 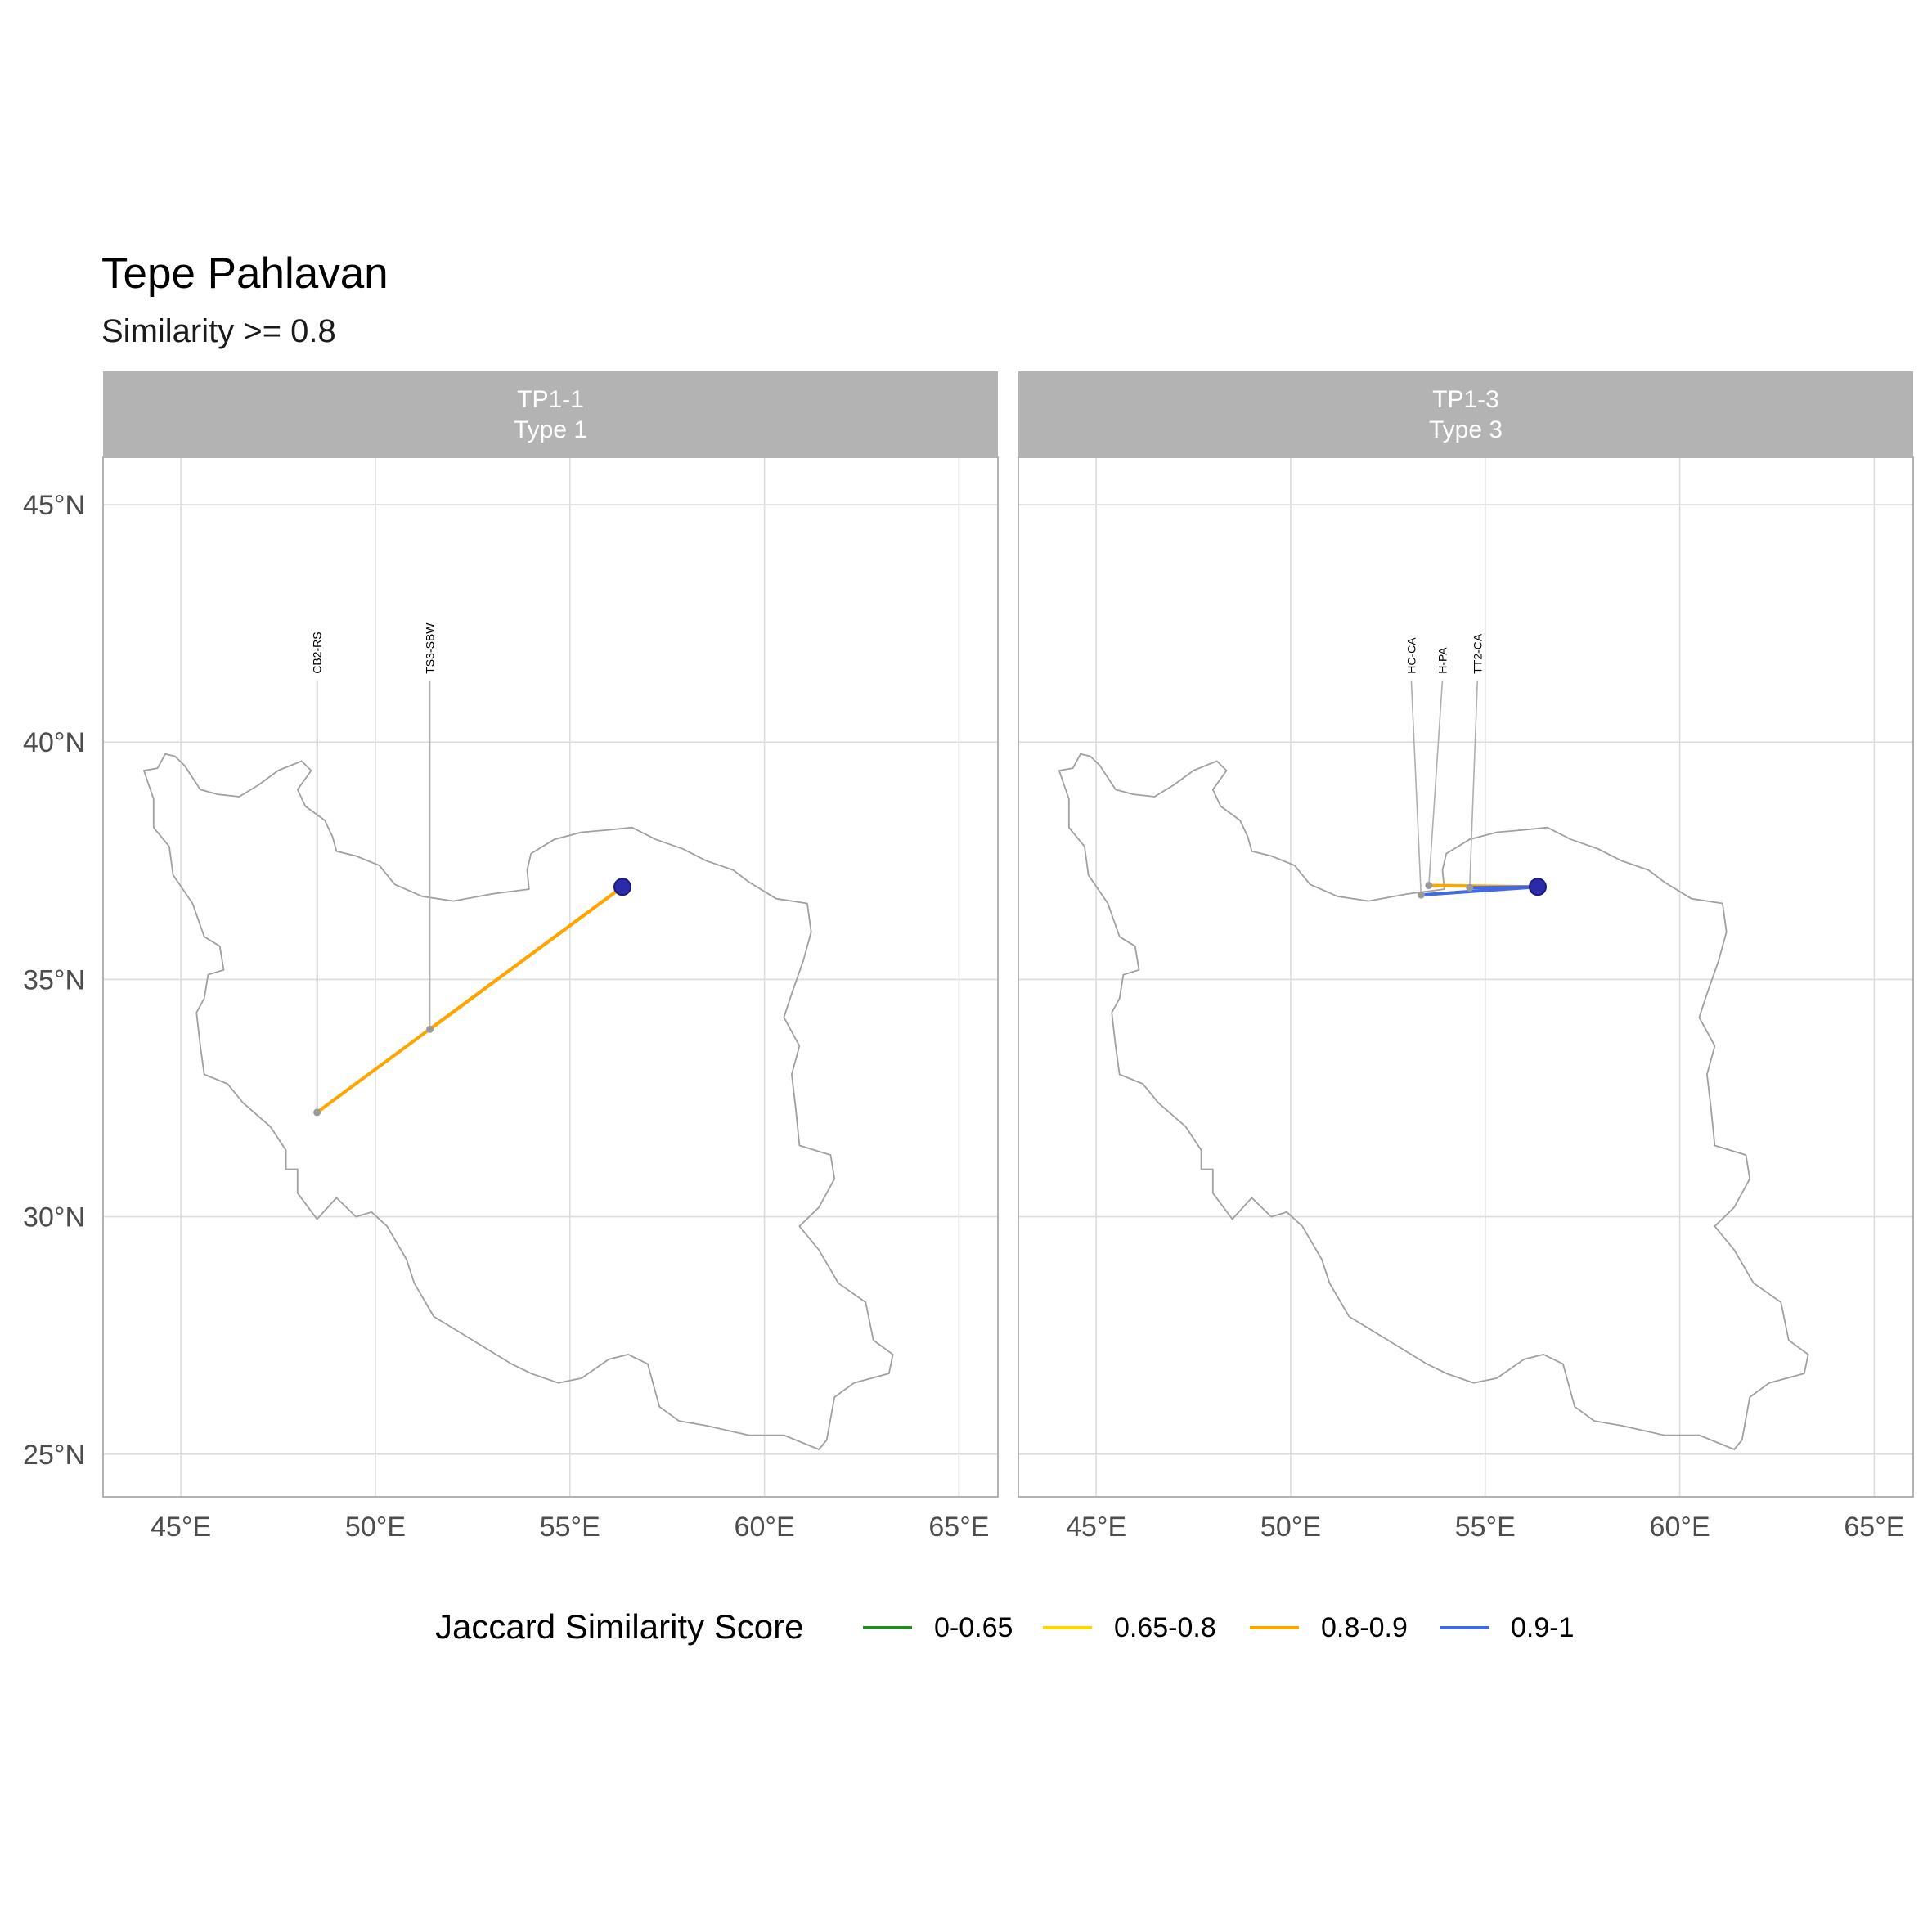 What do you see at coordinates (619, 1627) in the screenshot?
I see `legend-title: Jaccard Similarity Score` at bounding box center [619, 1627].